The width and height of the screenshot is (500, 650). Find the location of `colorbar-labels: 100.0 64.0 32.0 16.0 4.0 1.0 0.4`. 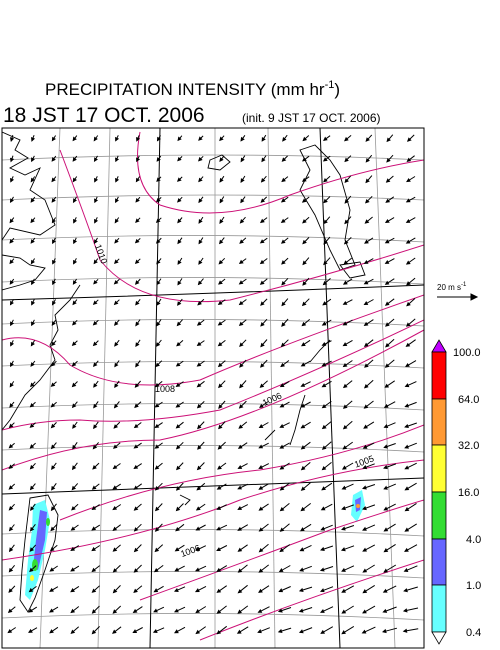

colorbar-labels: 100.0 64.0 32.0 16.0 4.0 1.0 0.4 is located at coordinates (467, 493).